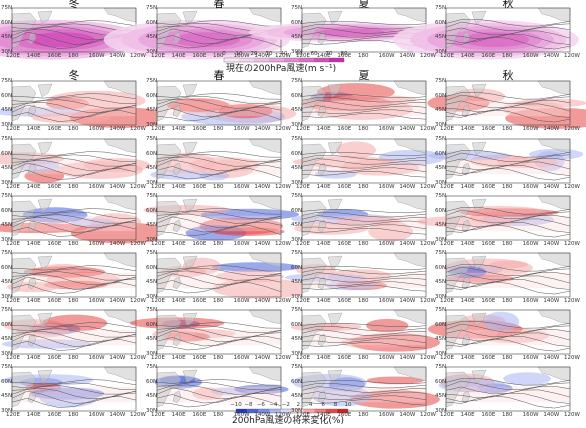  Describe the element at coordinates (323, 405) in the screenshot. I see `colorbar-change-tick: 6` at that location.